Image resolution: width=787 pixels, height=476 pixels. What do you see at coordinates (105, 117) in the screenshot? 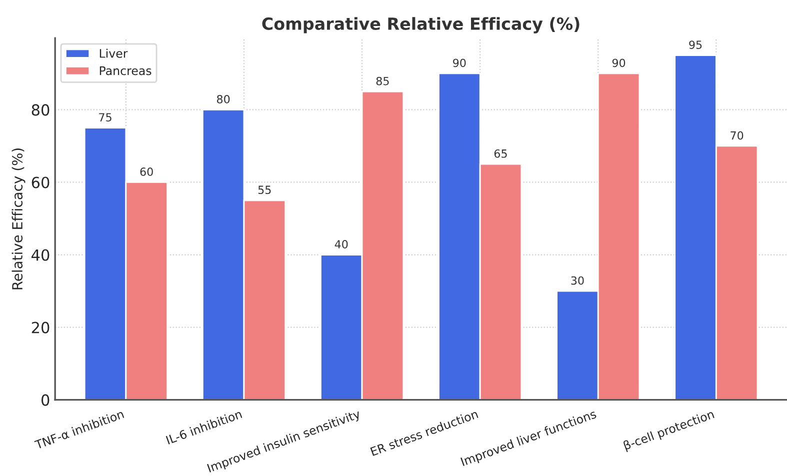
I see `data-label: 75` at bounding box center [105, 117].